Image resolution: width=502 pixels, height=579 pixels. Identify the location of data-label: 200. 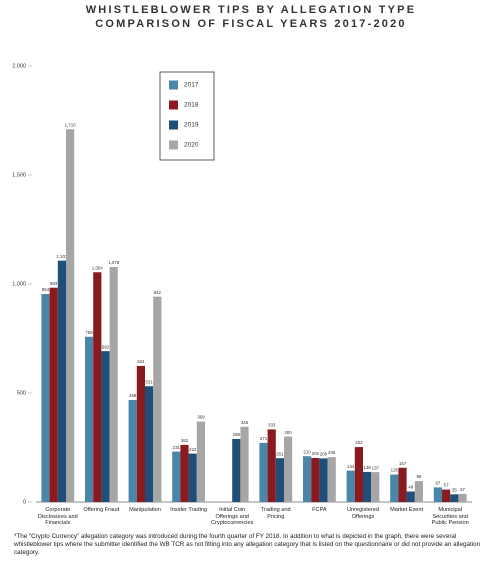
(324, 454).